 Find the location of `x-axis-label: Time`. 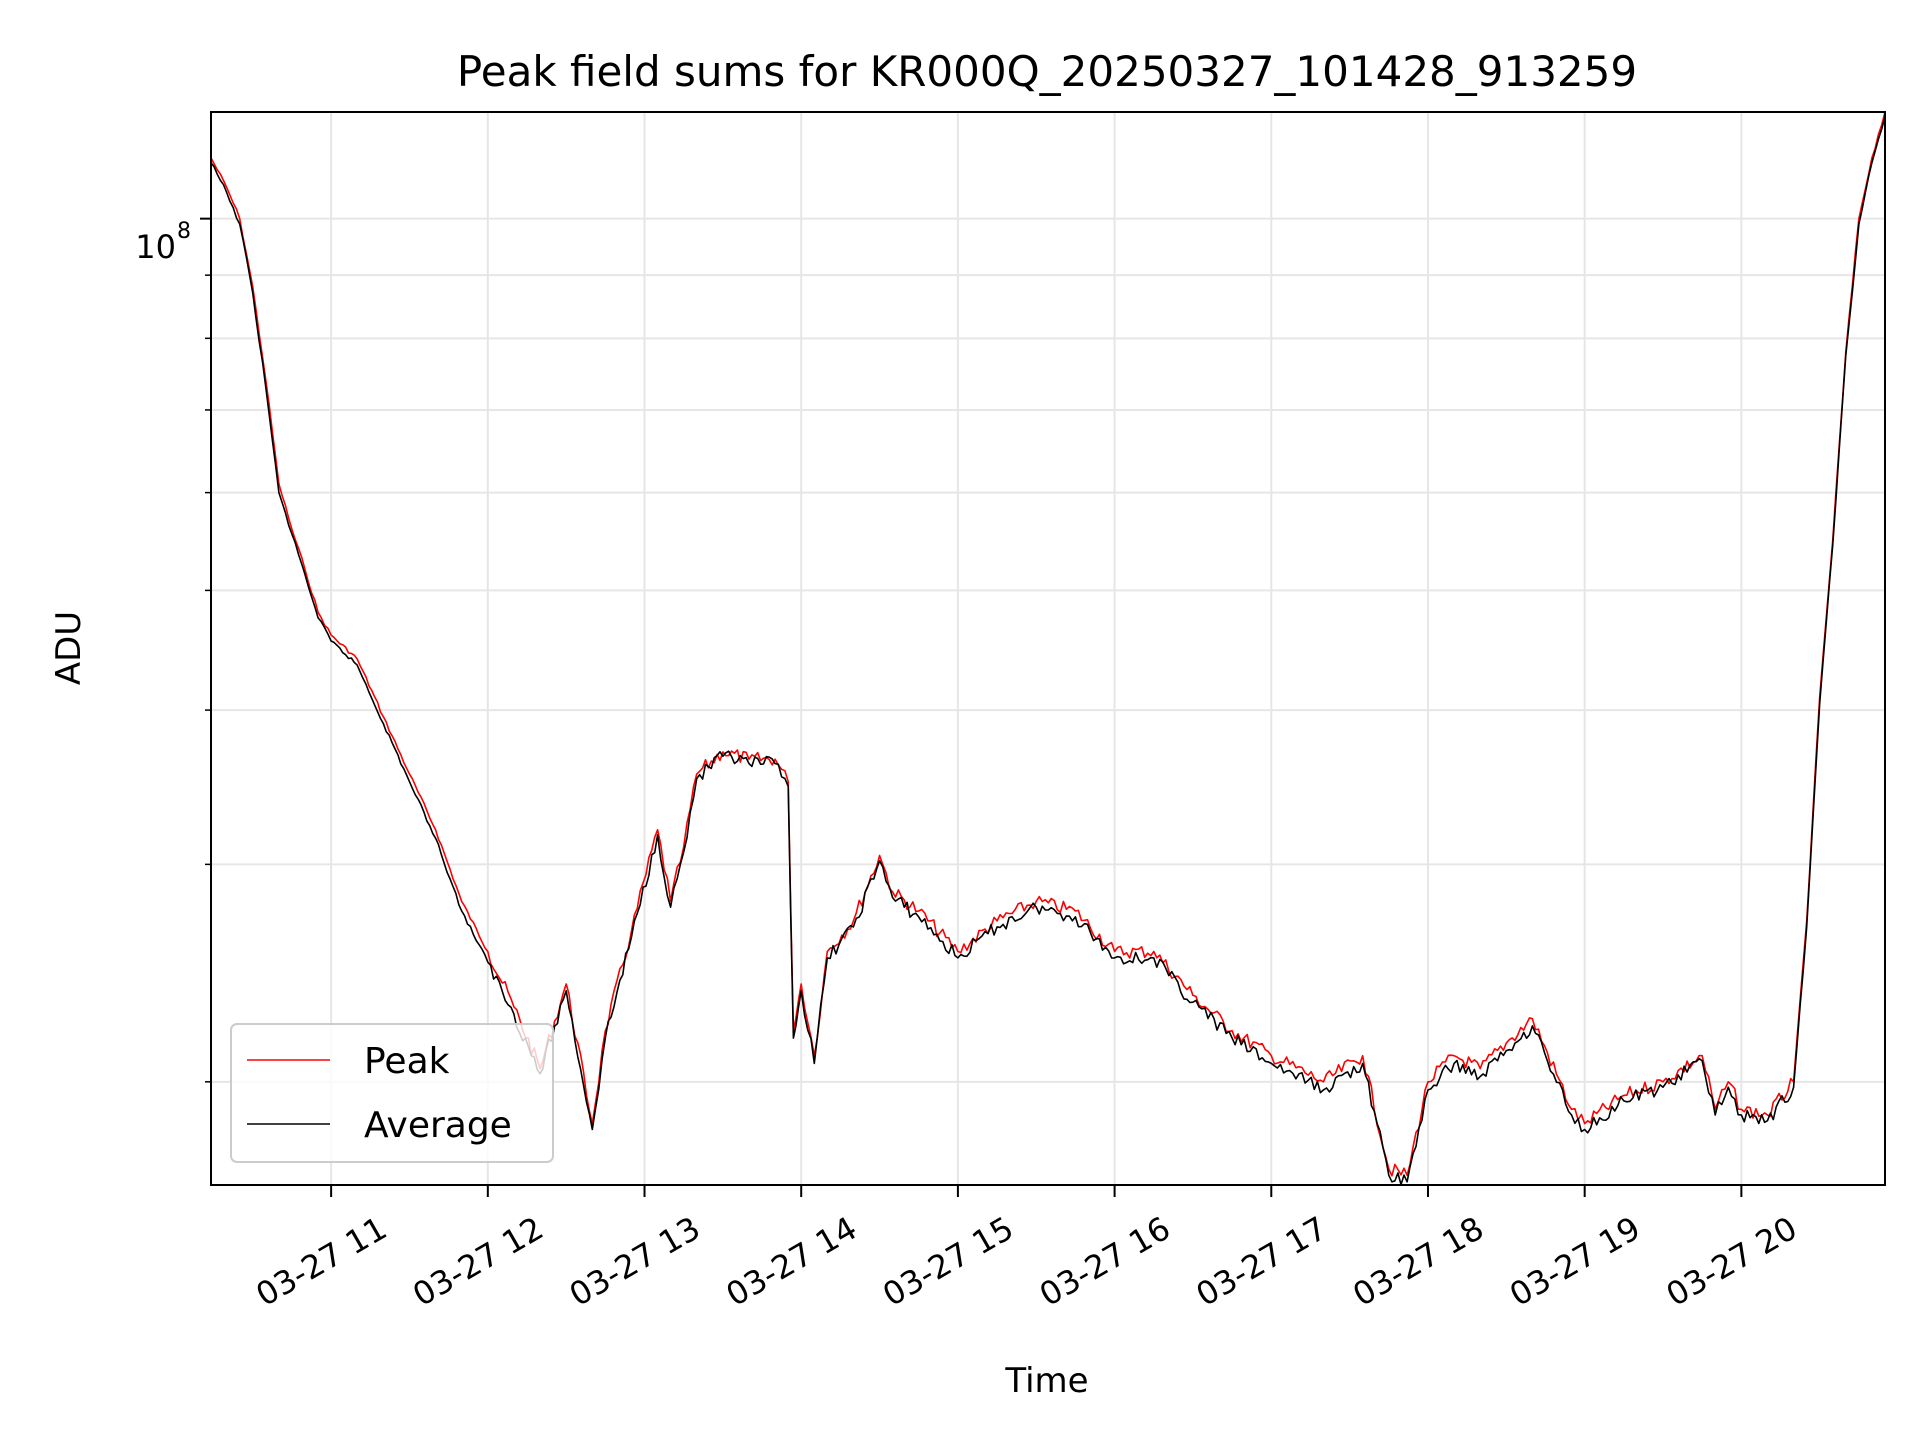

x-axis-label: Time is located at coordinates (1046, 1381).